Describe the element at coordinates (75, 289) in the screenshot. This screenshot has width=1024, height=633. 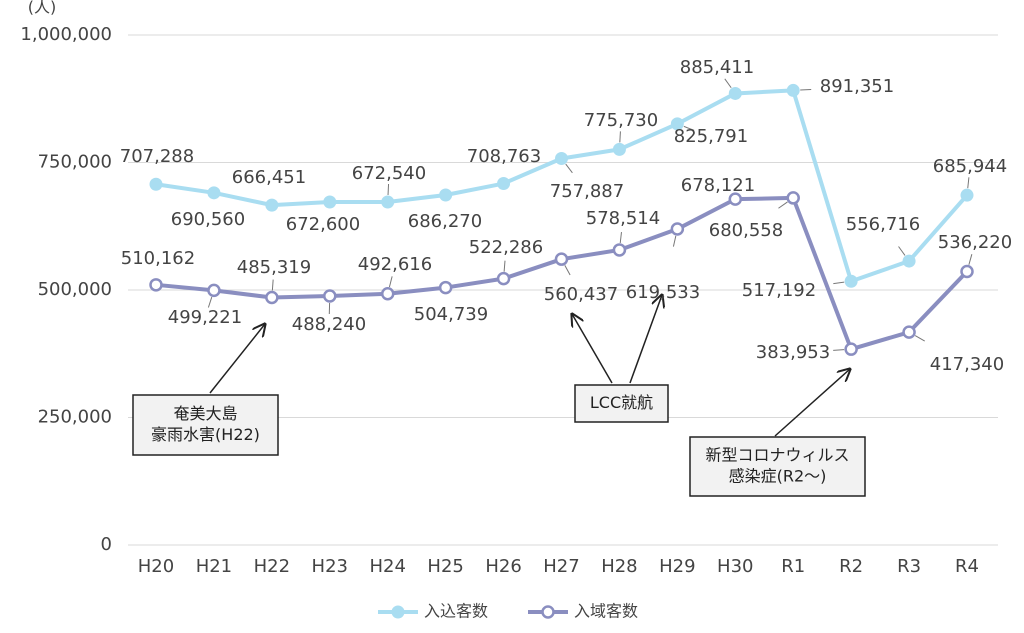
I see `y-tick-label: 500,000` at that location.